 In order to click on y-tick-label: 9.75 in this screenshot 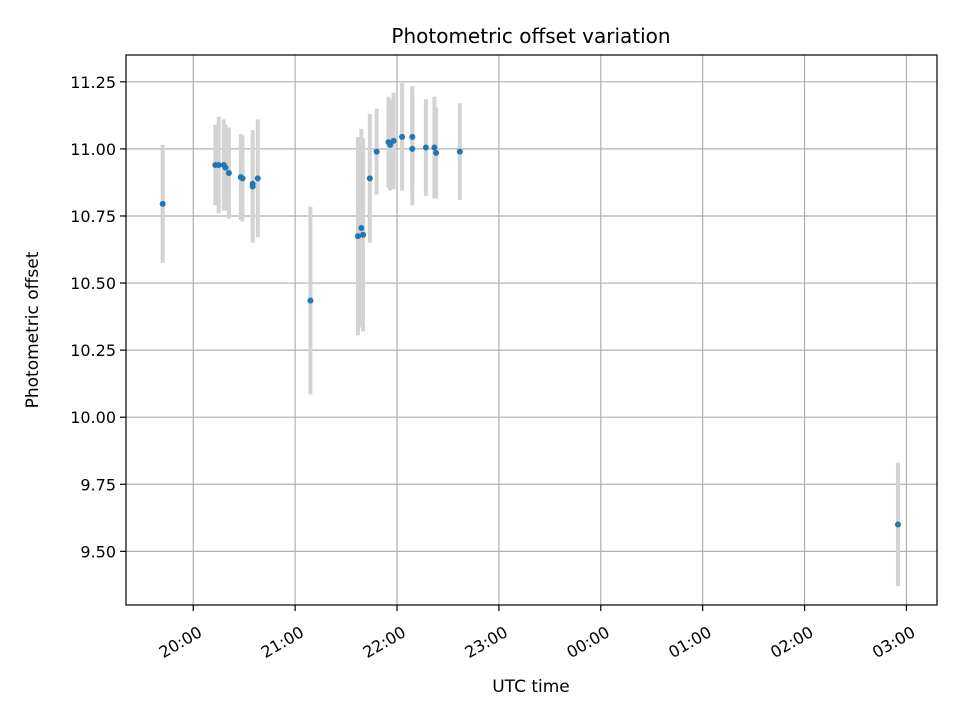, I will do `click(98, 484)`.